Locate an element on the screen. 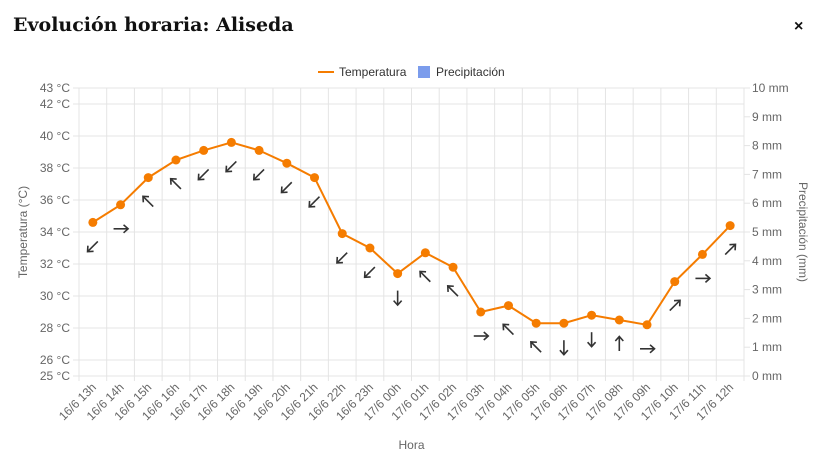 The image size is (821, 467). legend-label-precipitacion: Precipitación is located at coordinates (470, 72).